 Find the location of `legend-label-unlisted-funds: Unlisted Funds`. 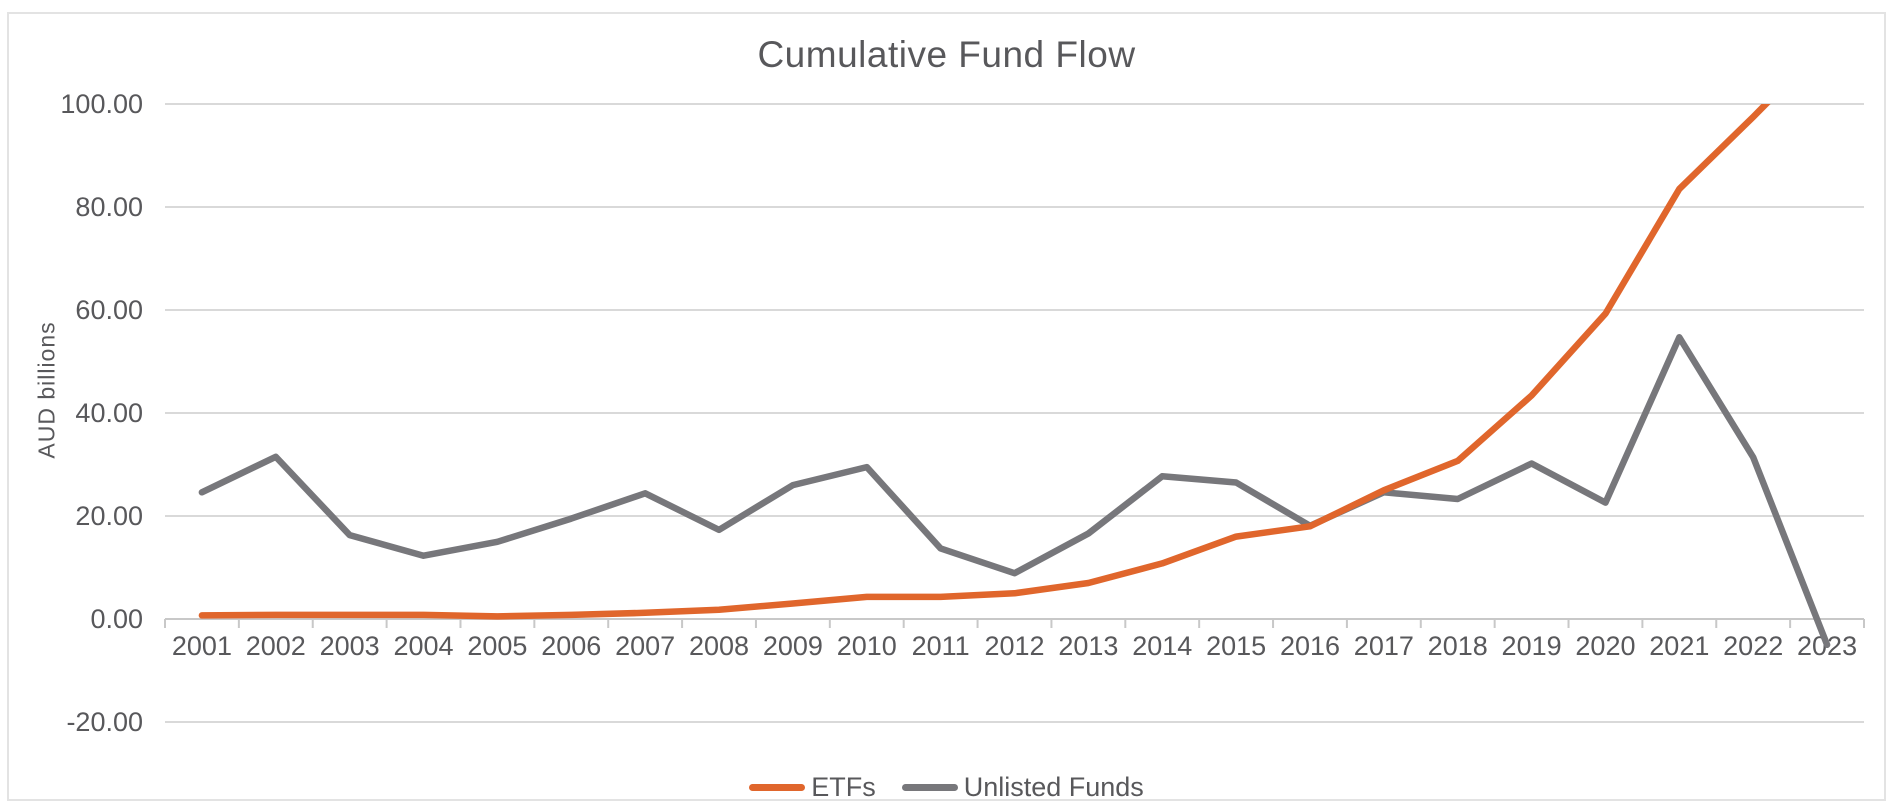

legend-label-unlisted-funds: Unlisted Funds is located at coordinates (1053, 787).